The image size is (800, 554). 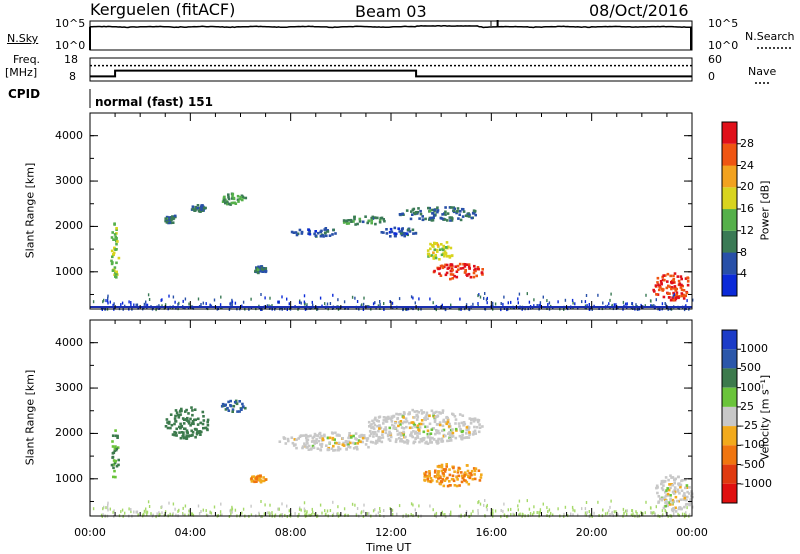 What do you see at coordinates (723, 23) in the screenshot?
I see `nsearch-tick-top: 10^5` at bounding box center [723, 23].